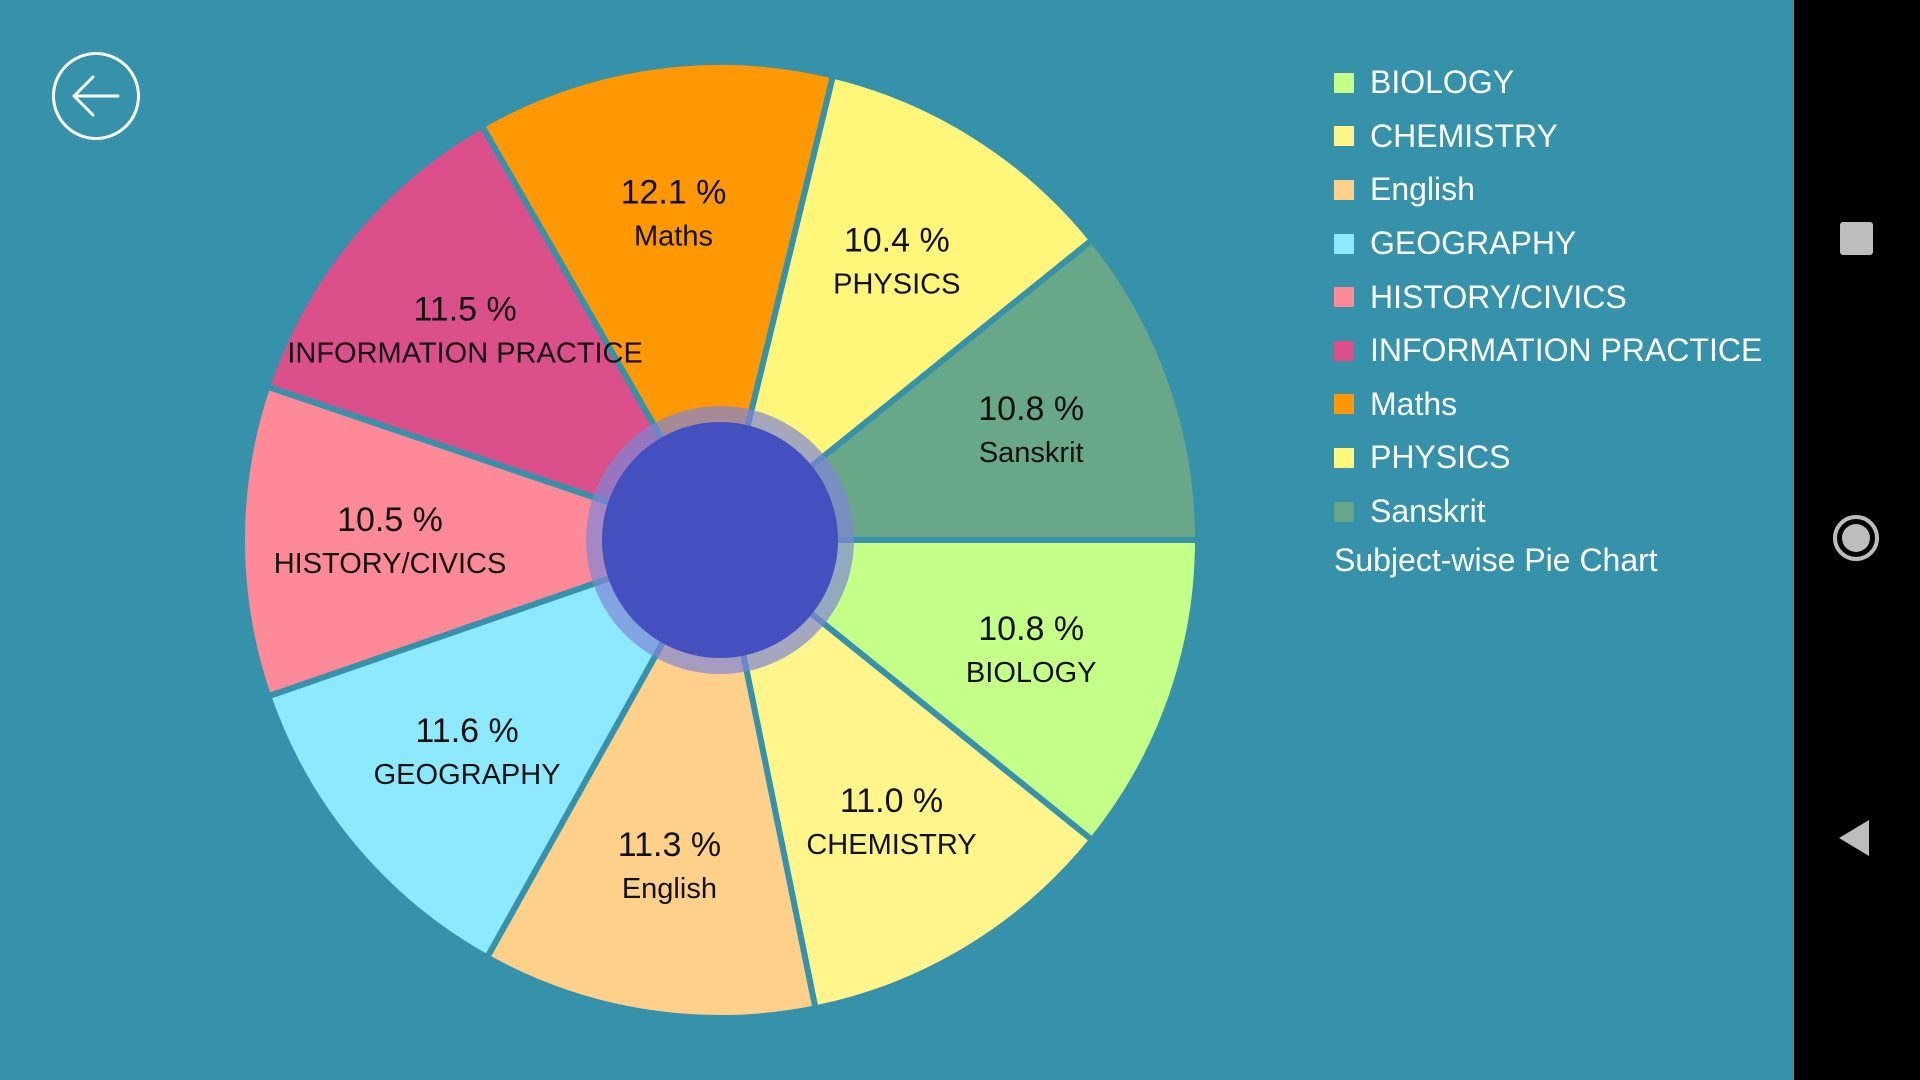  I want to click on back-arrow-icon, so click(96, 96).